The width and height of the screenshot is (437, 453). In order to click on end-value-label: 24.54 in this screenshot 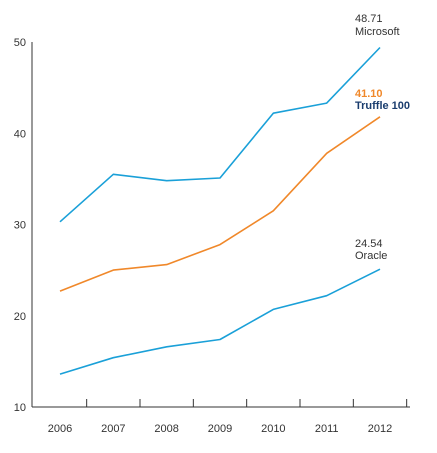, I will do `click(369, 244)`.